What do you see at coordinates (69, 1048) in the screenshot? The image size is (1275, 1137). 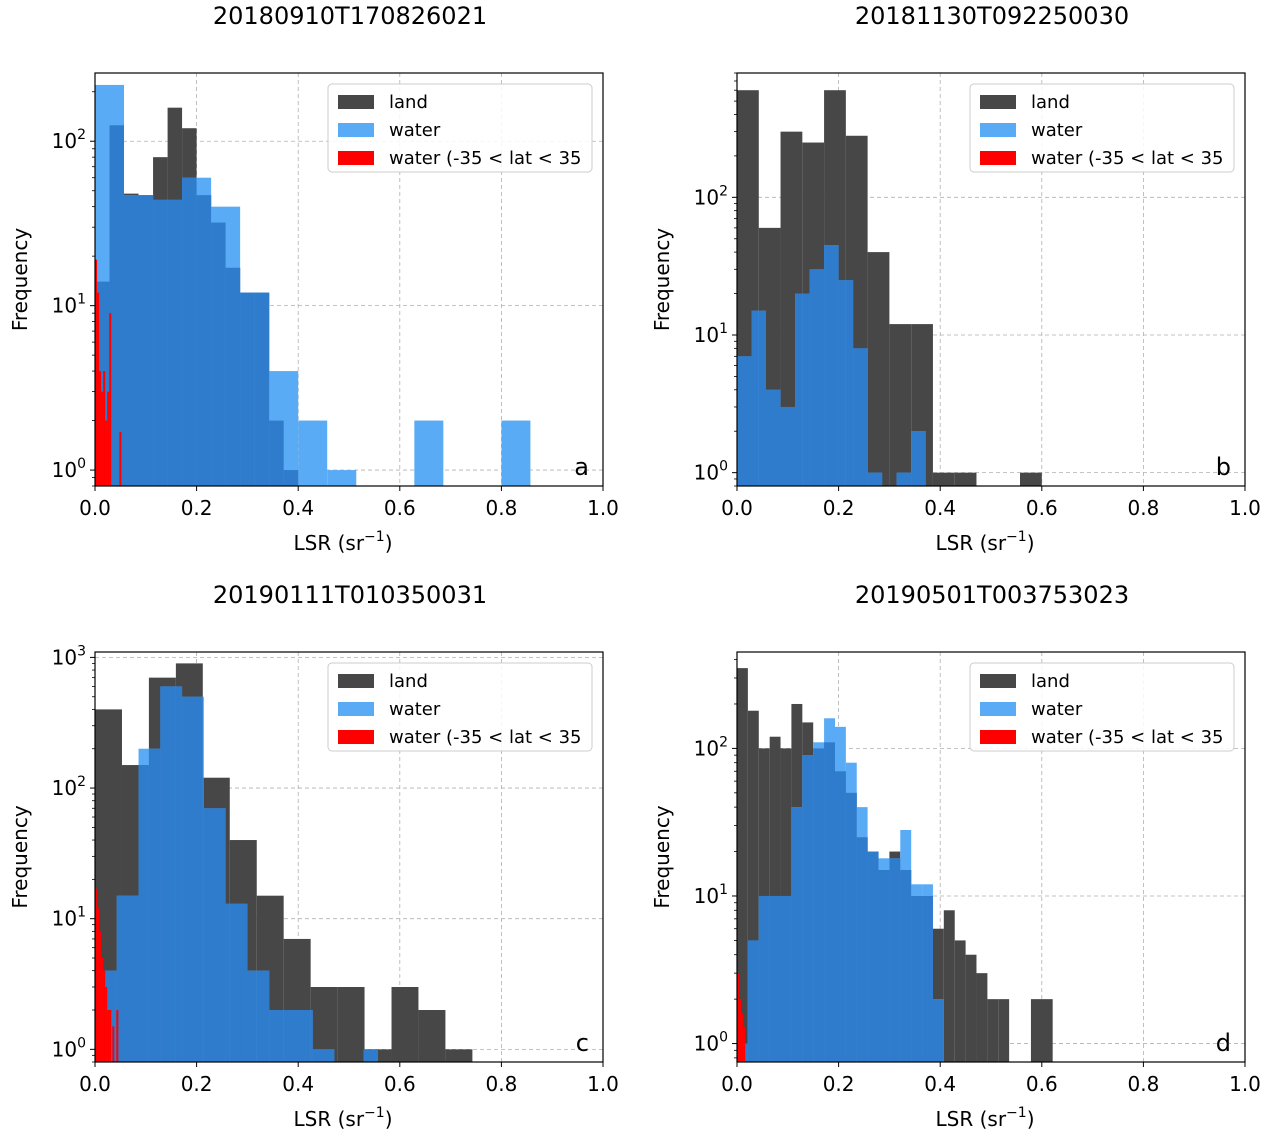 I see `y-tick-label: 10⁰` at bounding box center [69, 1048].